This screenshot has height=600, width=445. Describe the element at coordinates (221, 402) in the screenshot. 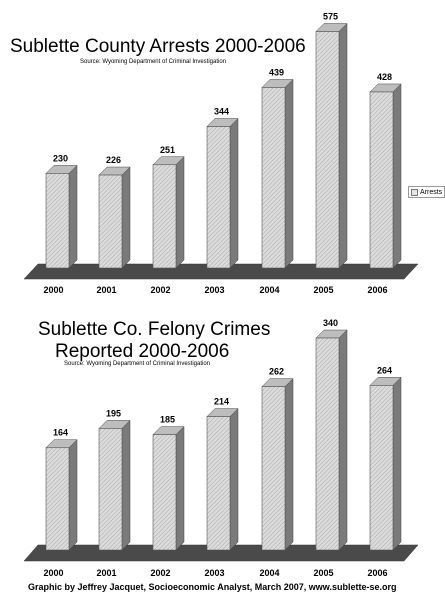

I see `value-label-2003: 214` at that location.